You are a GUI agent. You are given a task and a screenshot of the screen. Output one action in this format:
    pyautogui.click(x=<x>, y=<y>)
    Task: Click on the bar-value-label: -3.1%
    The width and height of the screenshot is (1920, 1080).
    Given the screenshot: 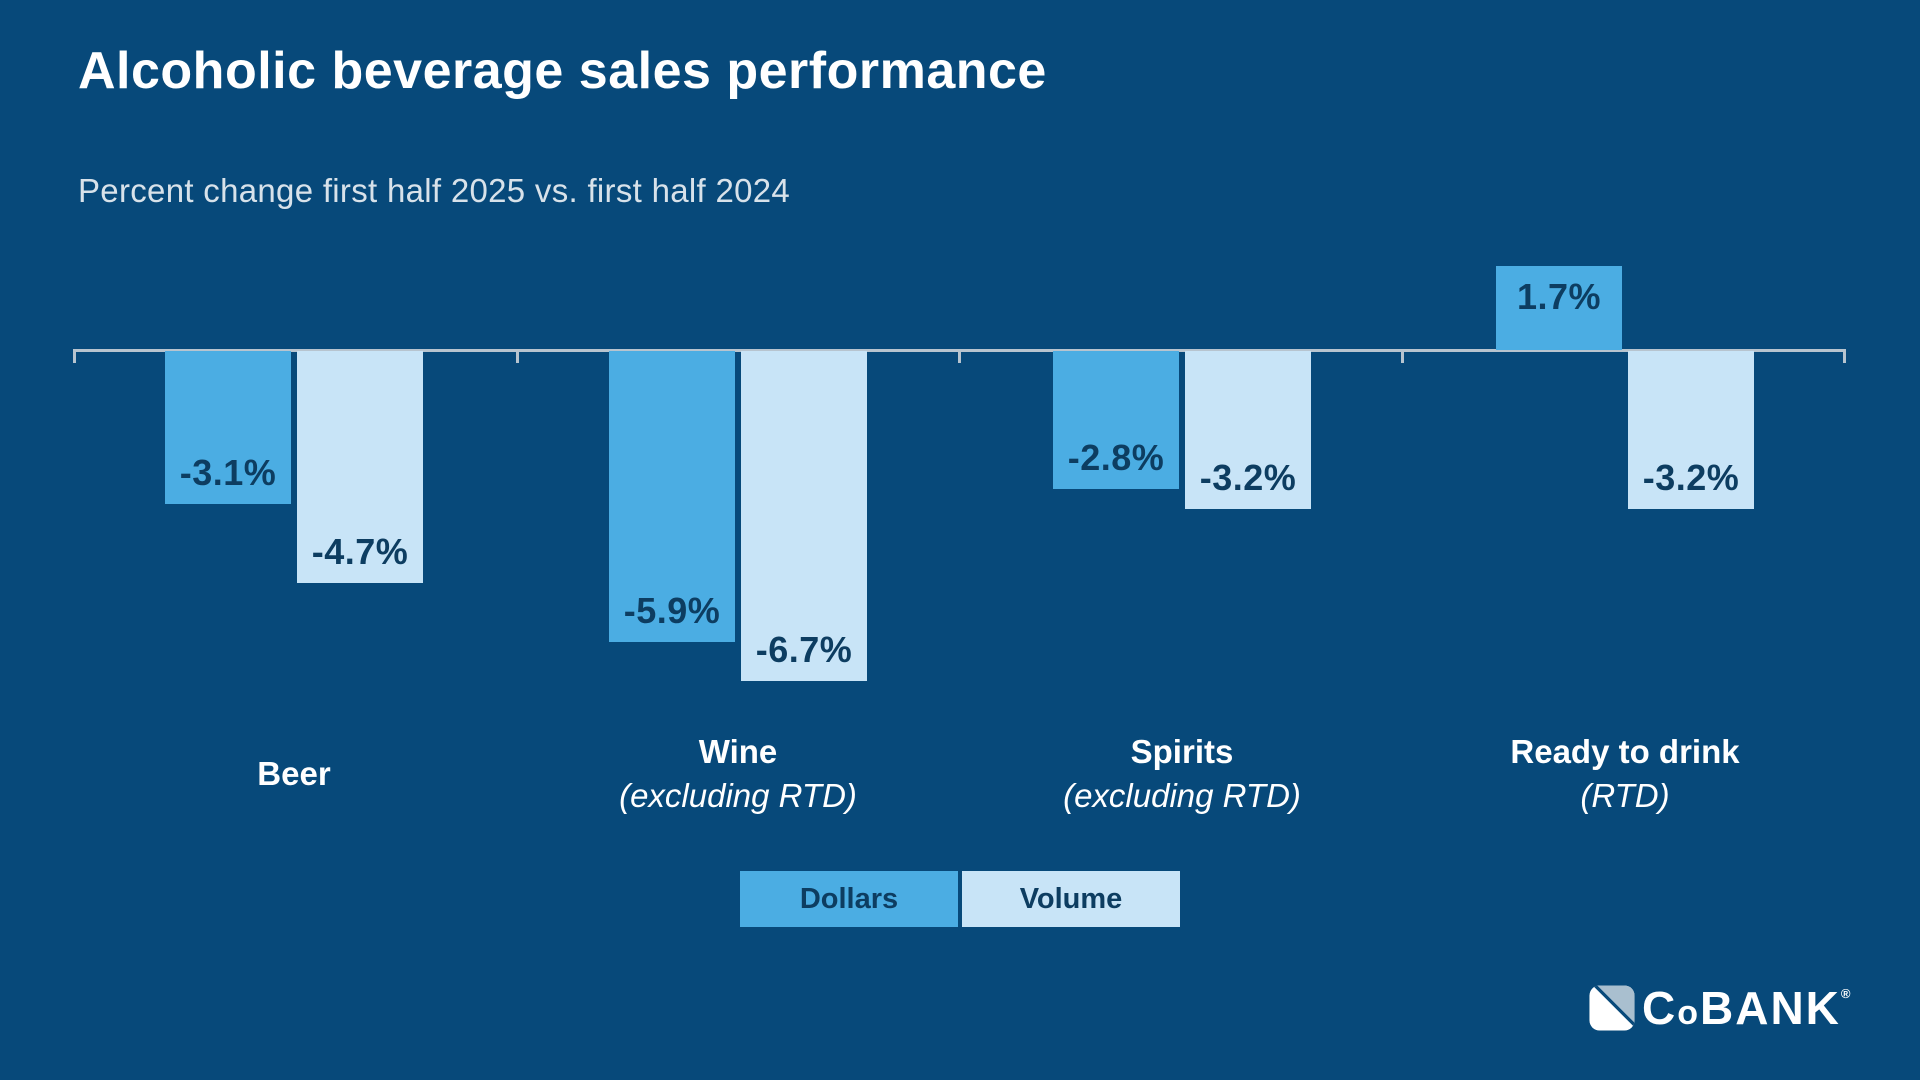 What is the action you would take?
    pyautogui.click(x=228, y=472)
    